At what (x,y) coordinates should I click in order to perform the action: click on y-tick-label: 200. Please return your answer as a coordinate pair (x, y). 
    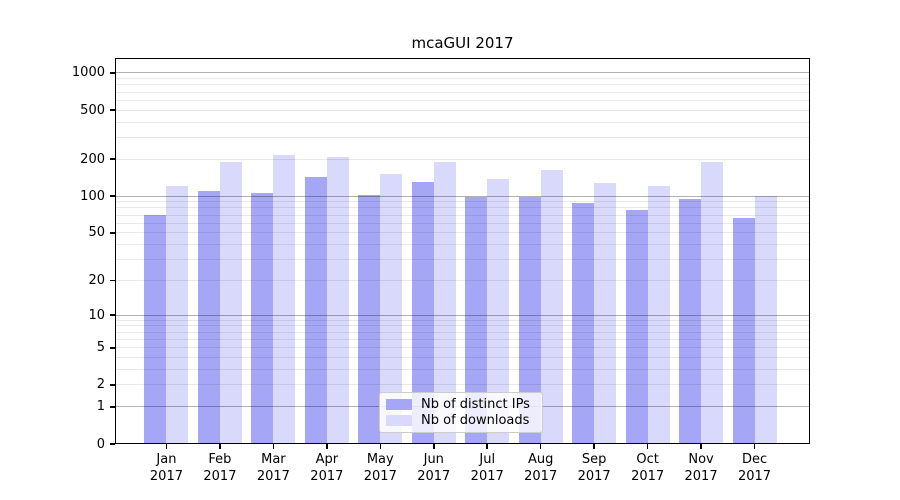
    Looking at the image, I should click on (92, 159).